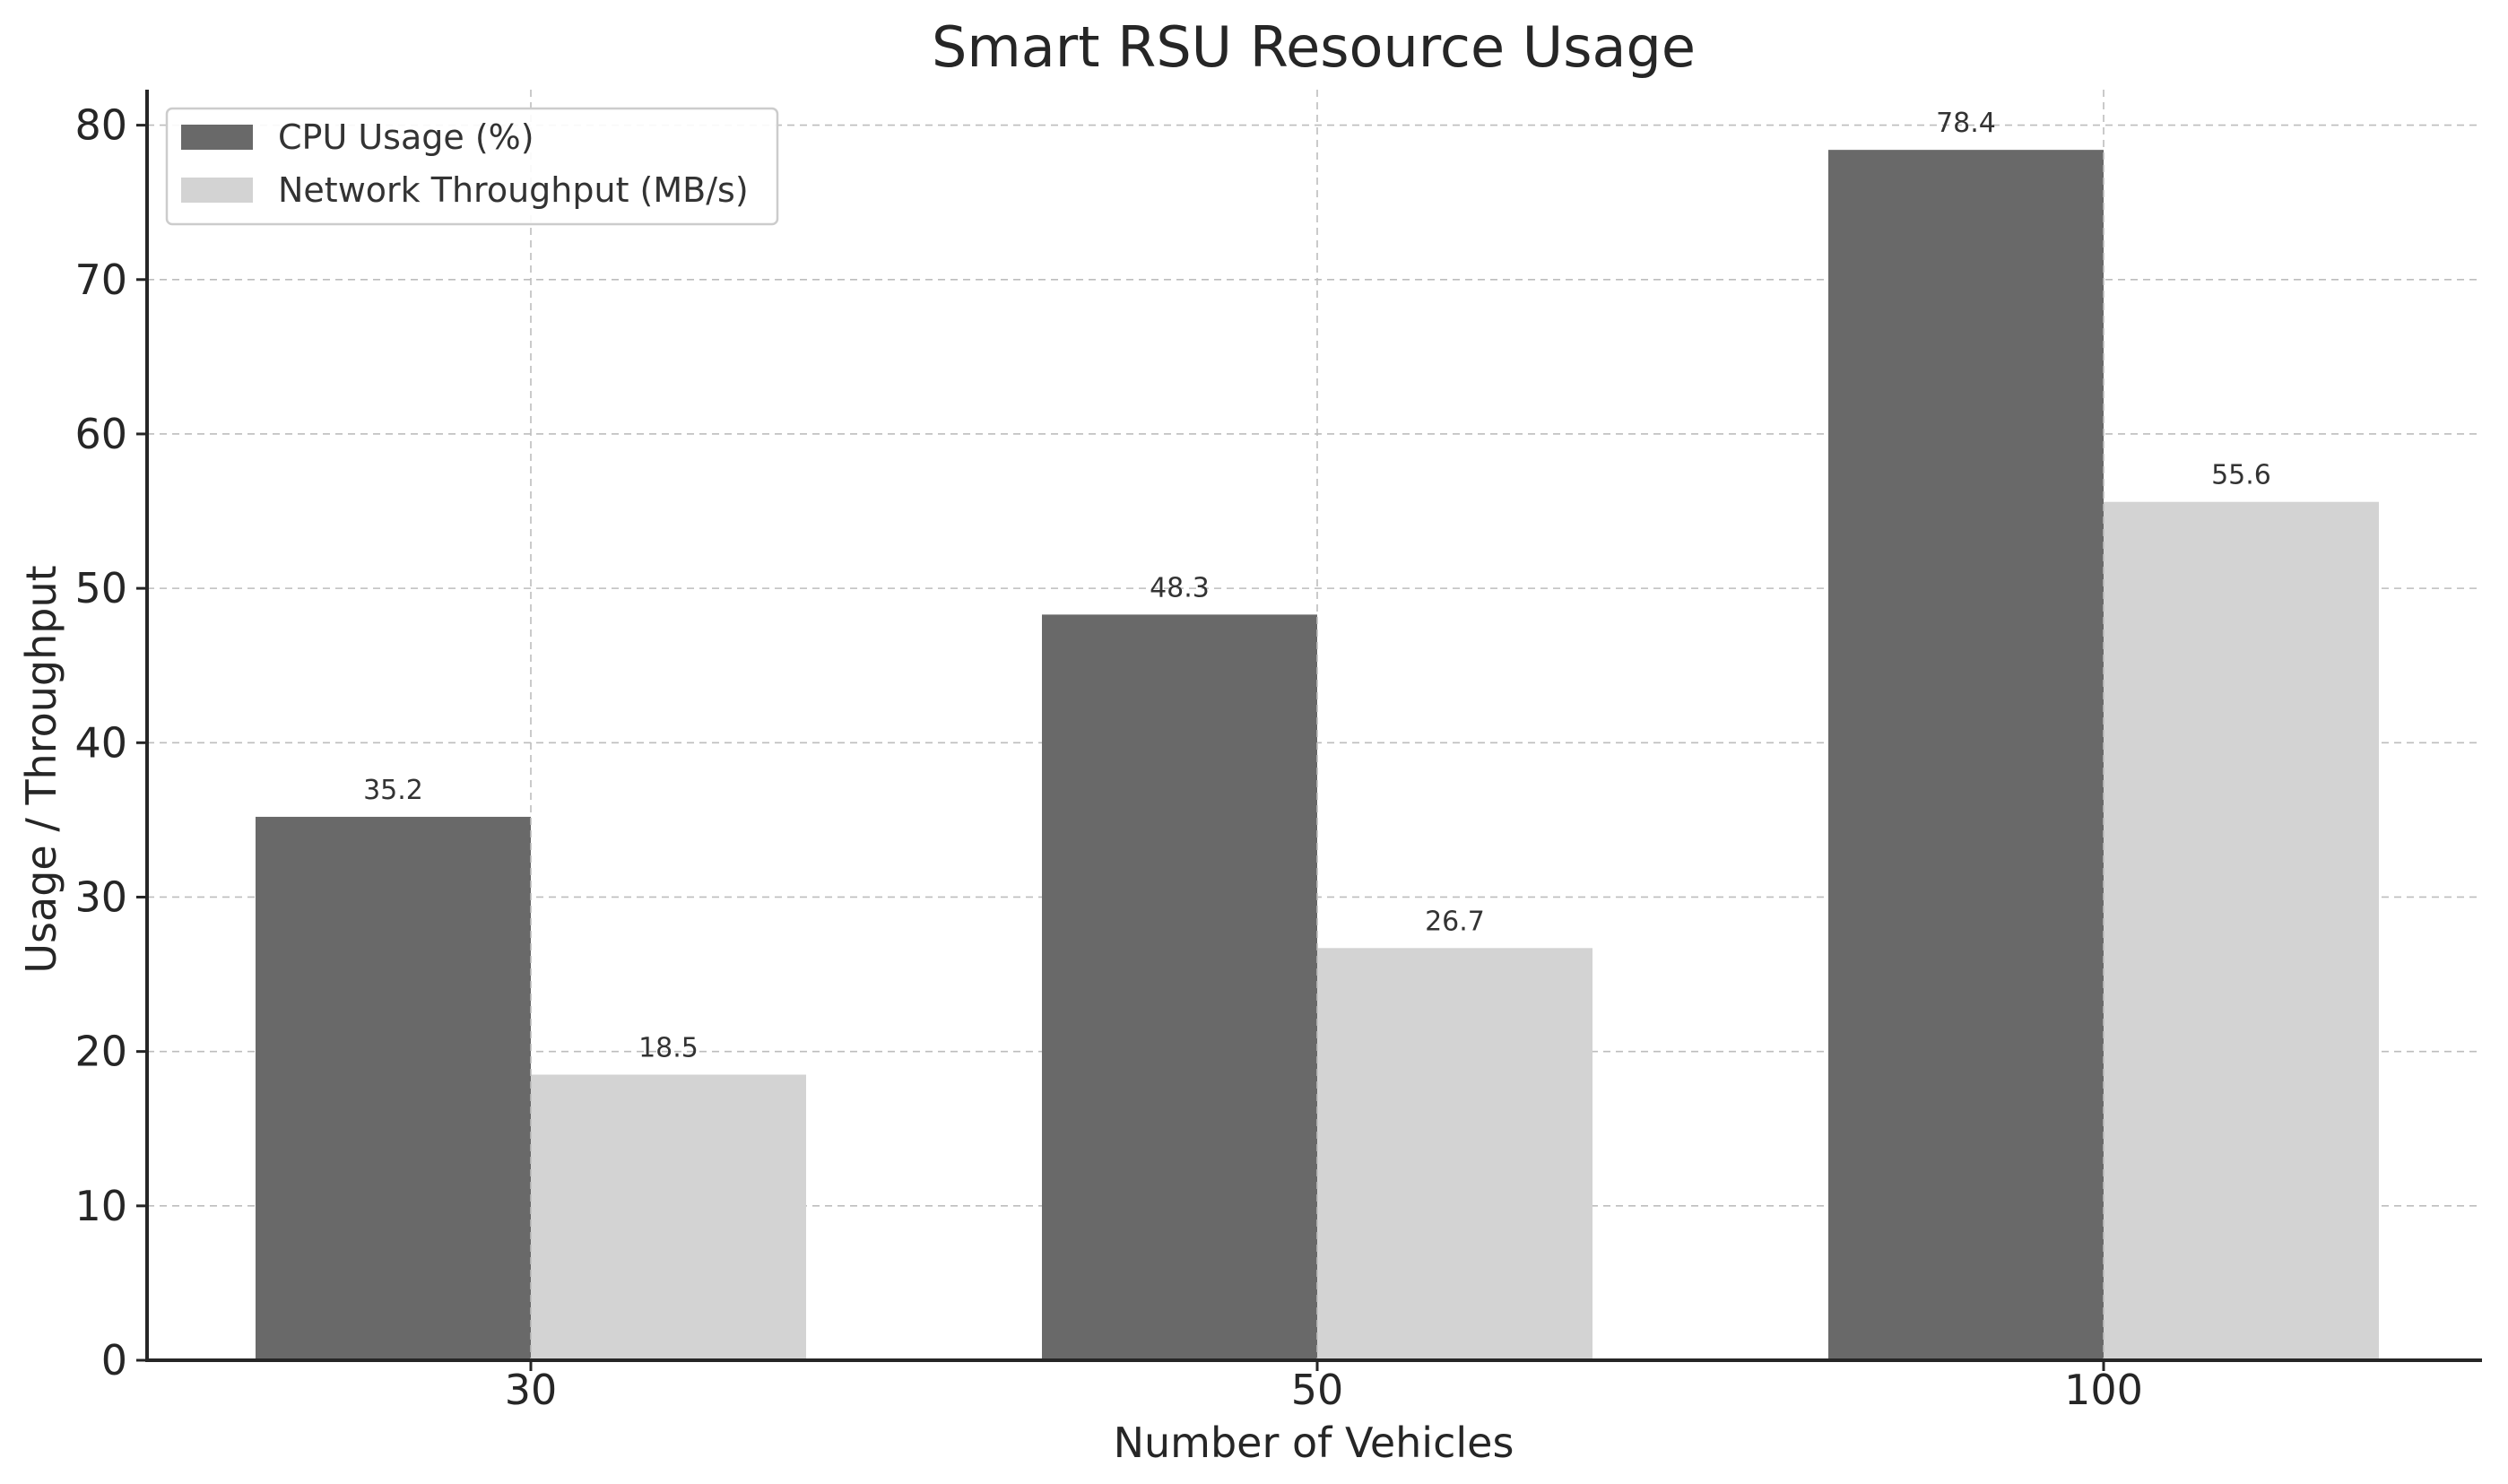 The width and height of the screenshot is (2508, 1484). Describe the element at coordinates (100, 896) in the screenshot. I see `y-tick-label: 30` at that location.